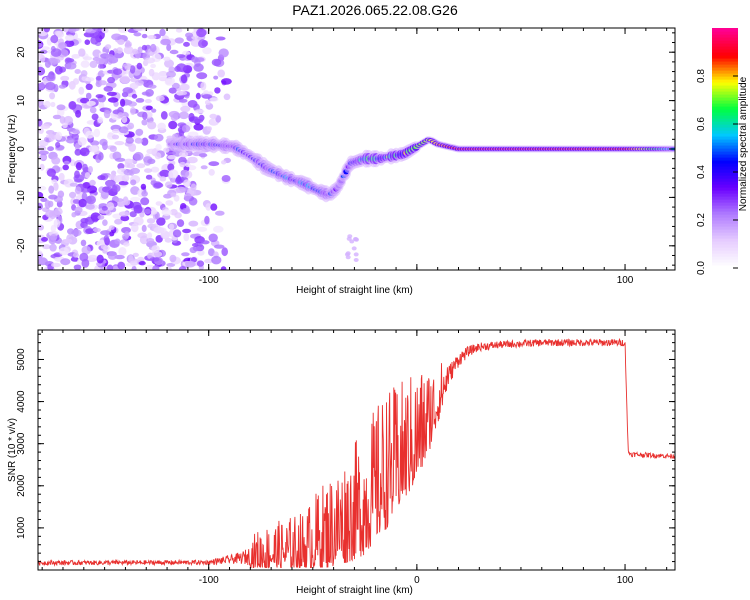 The height and width of the screenshot is (600, 750). Describe the element at coordinates (701, 124) in the screenshot. I see `colorbar-tick-label: 0.6` at that location.